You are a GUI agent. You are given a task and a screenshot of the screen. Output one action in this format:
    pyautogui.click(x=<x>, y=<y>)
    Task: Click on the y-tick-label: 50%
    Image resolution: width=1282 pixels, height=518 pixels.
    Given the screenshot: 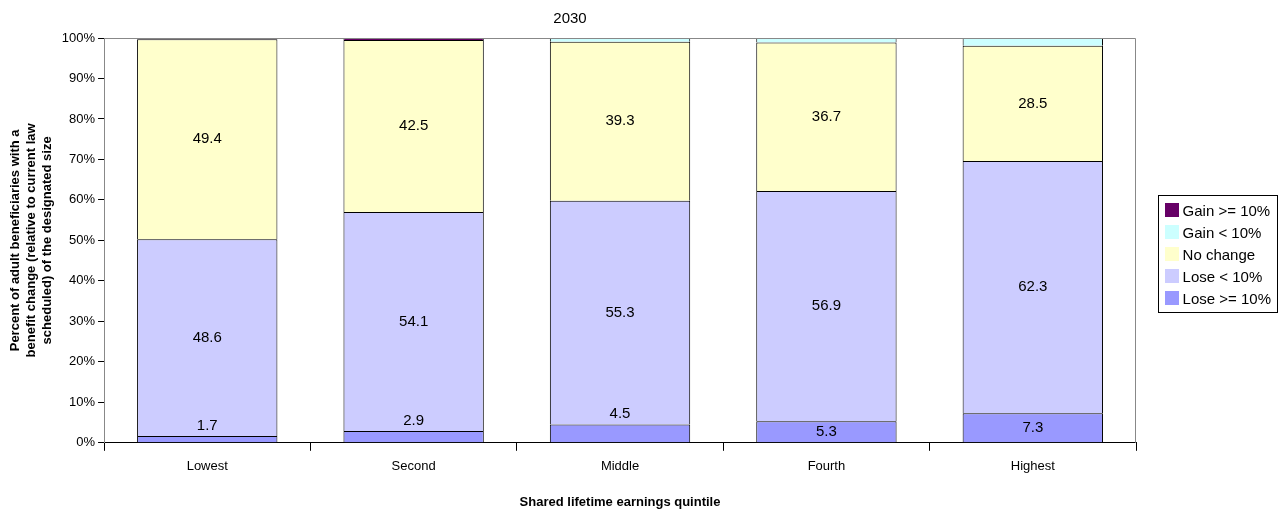 What is the action you would take?
    pyautogui.click(x=82, y=239)
    